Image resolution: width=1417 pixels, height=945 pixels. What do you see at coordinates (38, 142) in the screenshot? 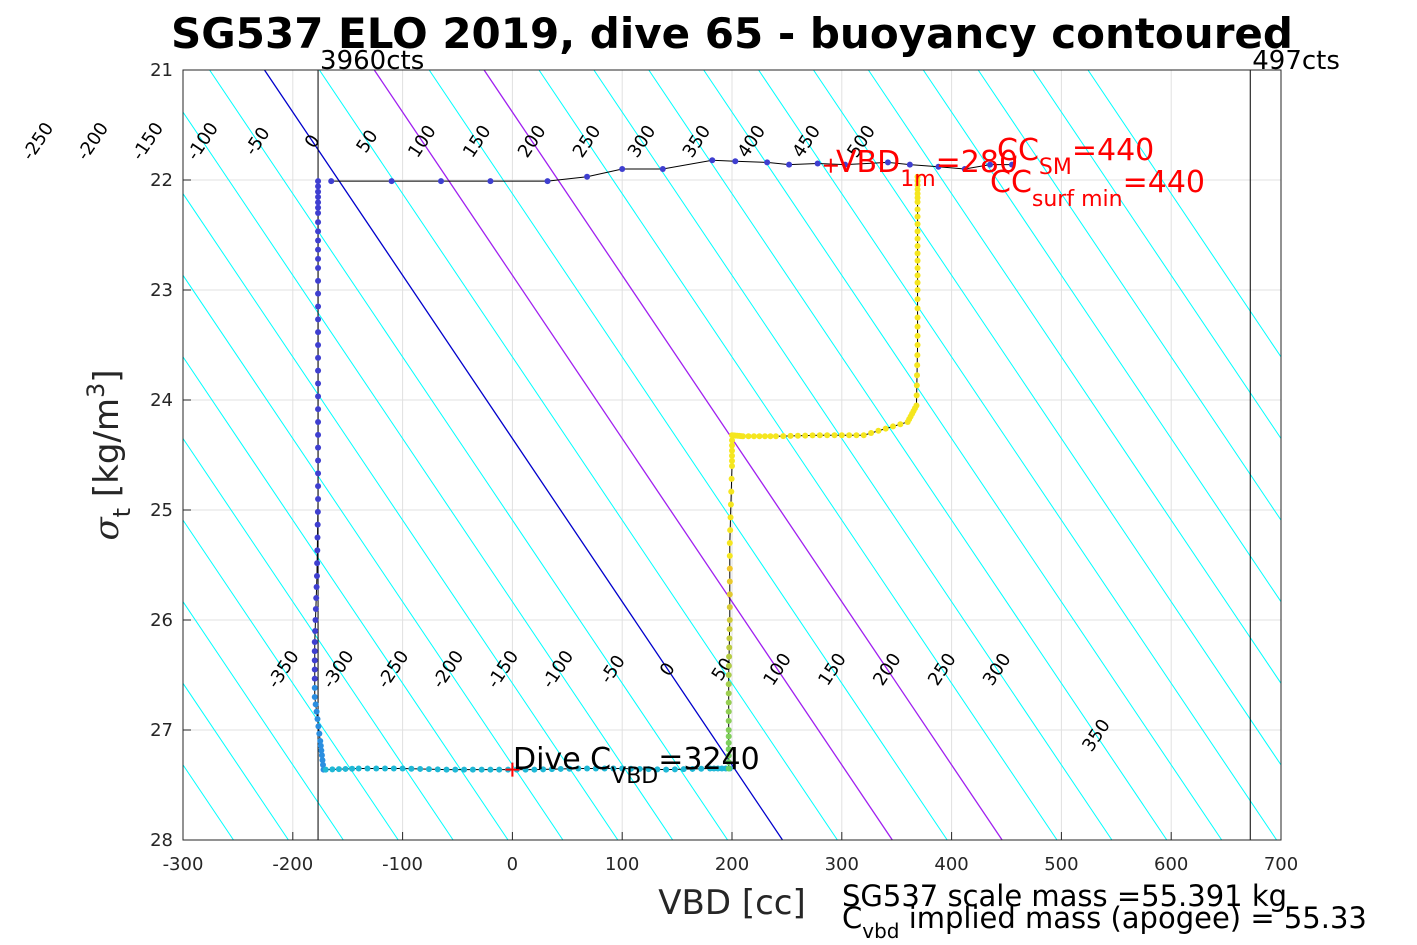
I see `contour-label: -250` at bounding box center [38, 142].